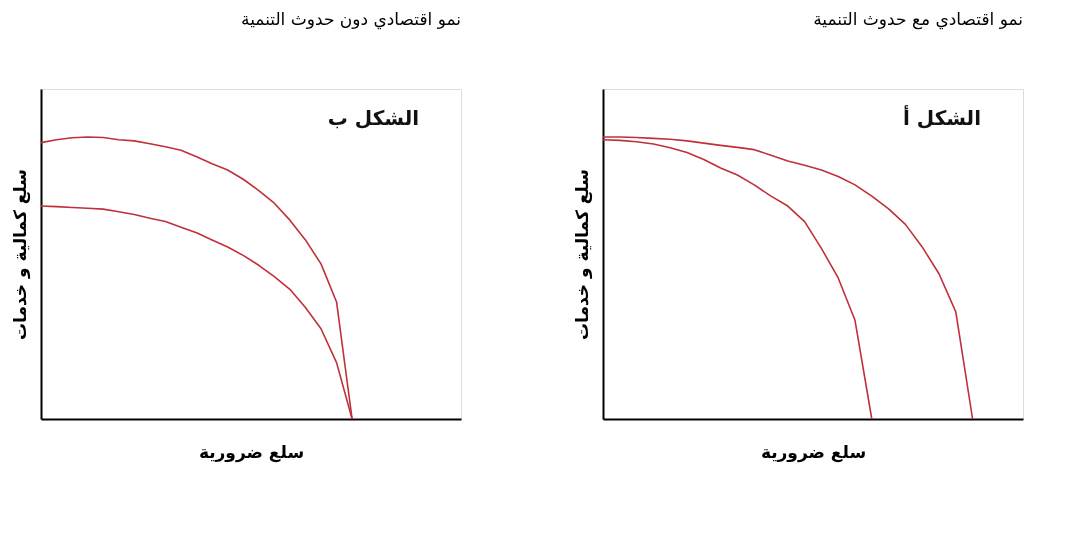 Image resolution: width=1084 pixels, height=543 pixels. What do you see at coordinates (373, 118) in the screenshot?
I see `text: الشكل ب` at bounding box center [373, 118].